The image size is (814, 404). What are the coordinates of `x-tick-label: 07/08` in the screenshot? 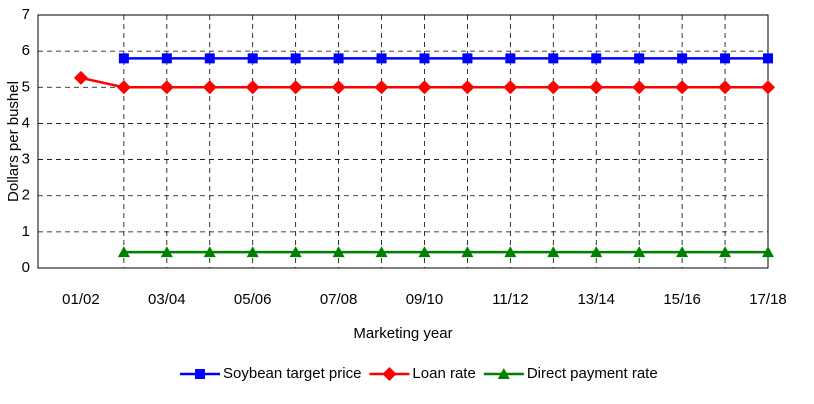 It's located at (339, 299).